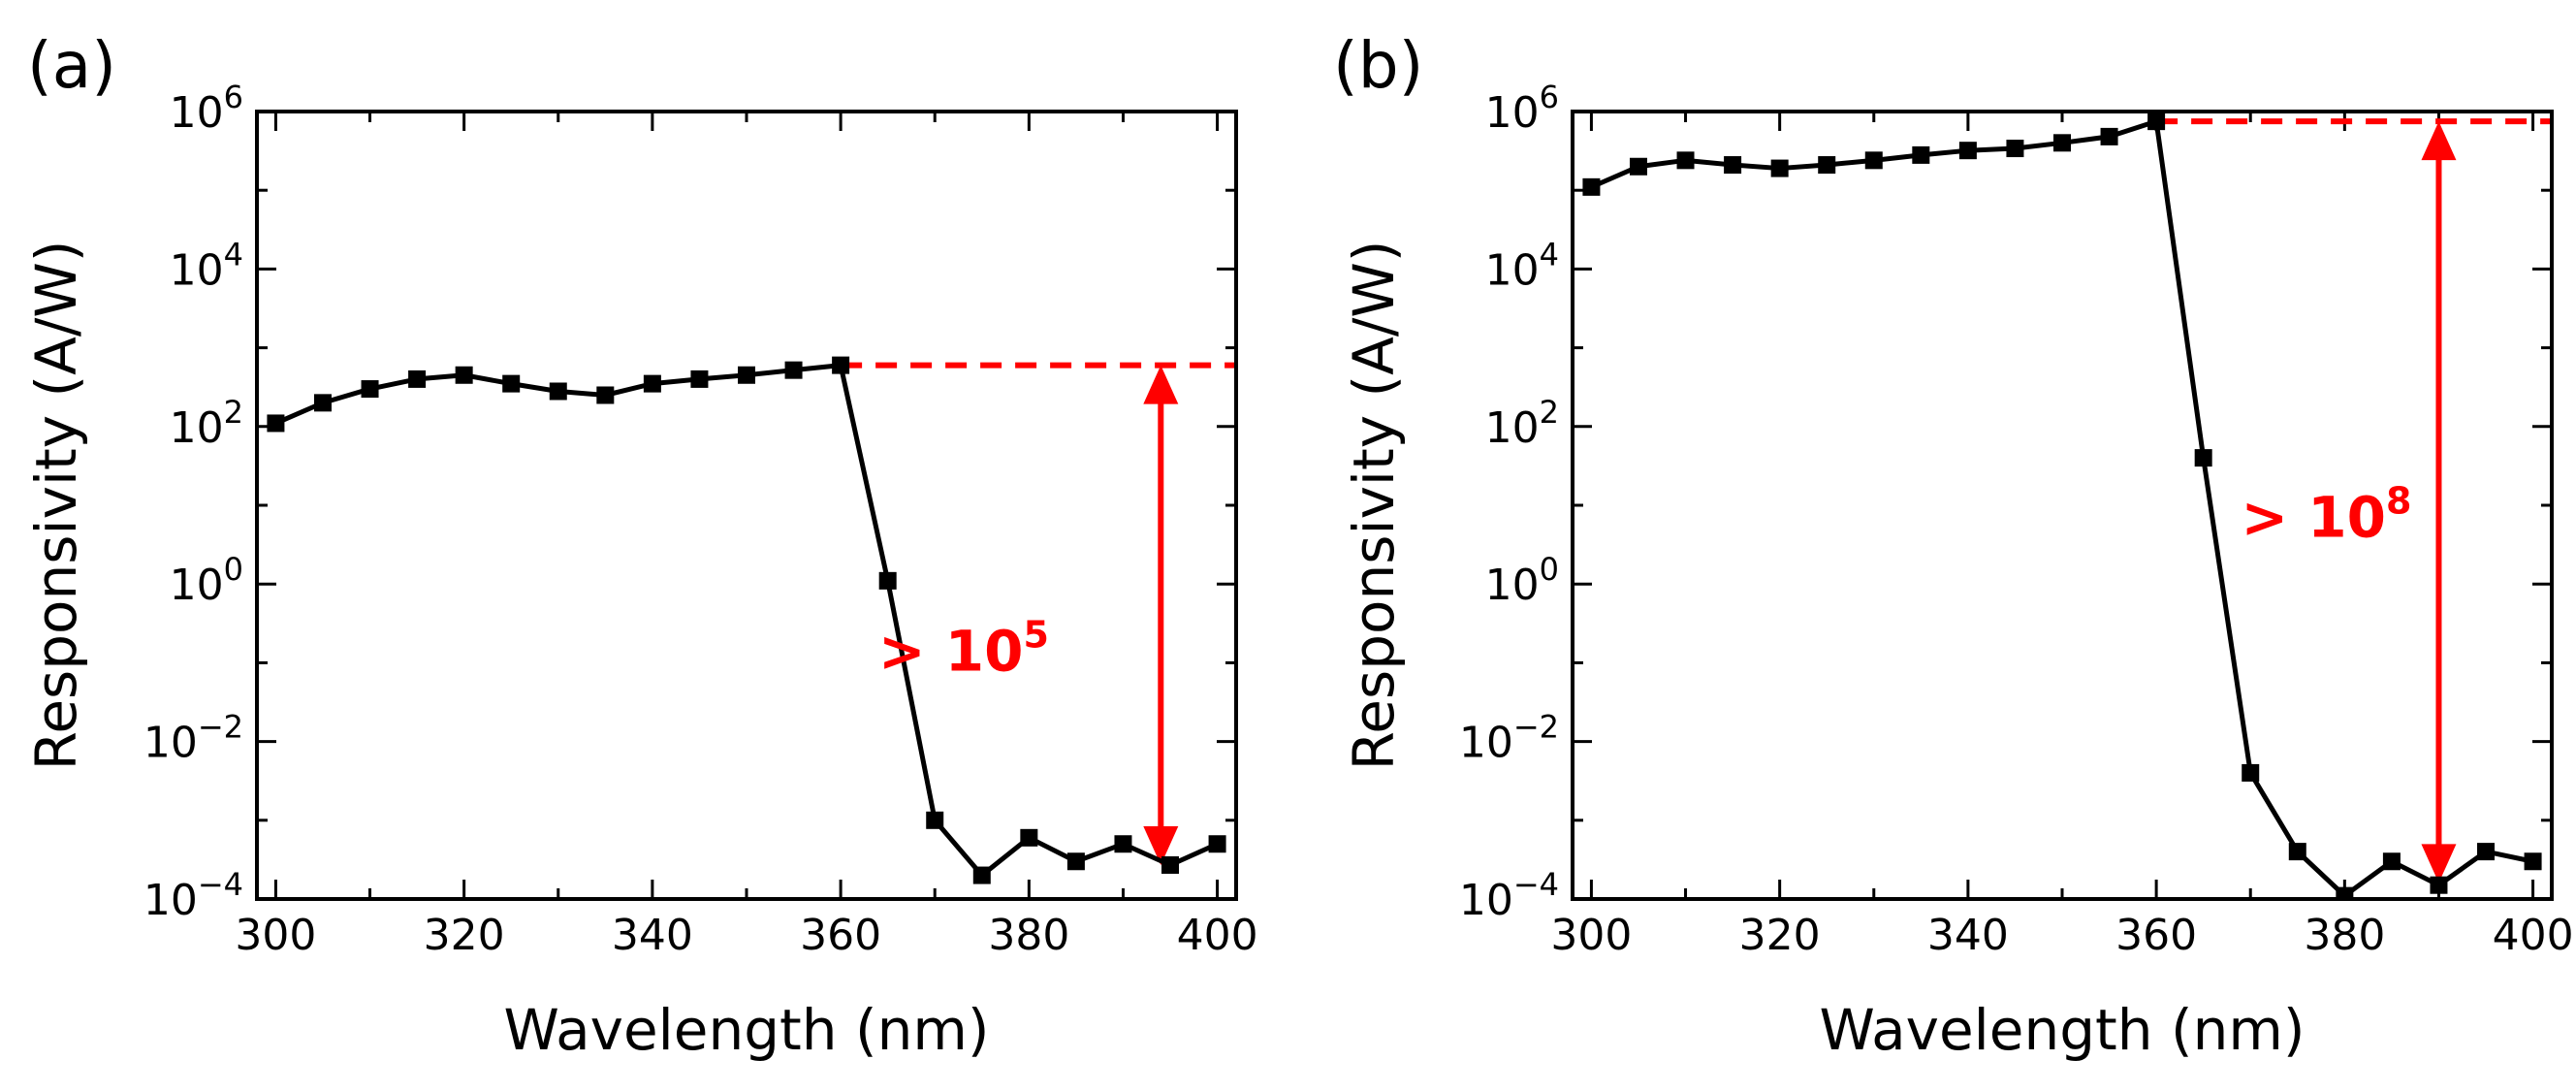  Describe the element at coordinates (71, 65) in the screenshot. I see `panel-label: (a)` at that location.